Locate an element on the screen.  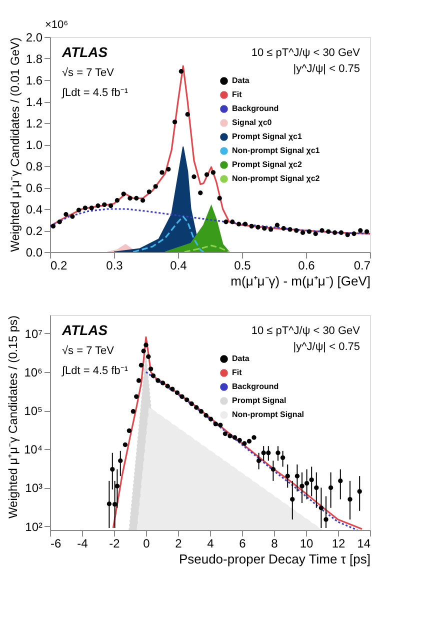
x-tick-label: 0.5 is located at coordinates (243, 265).